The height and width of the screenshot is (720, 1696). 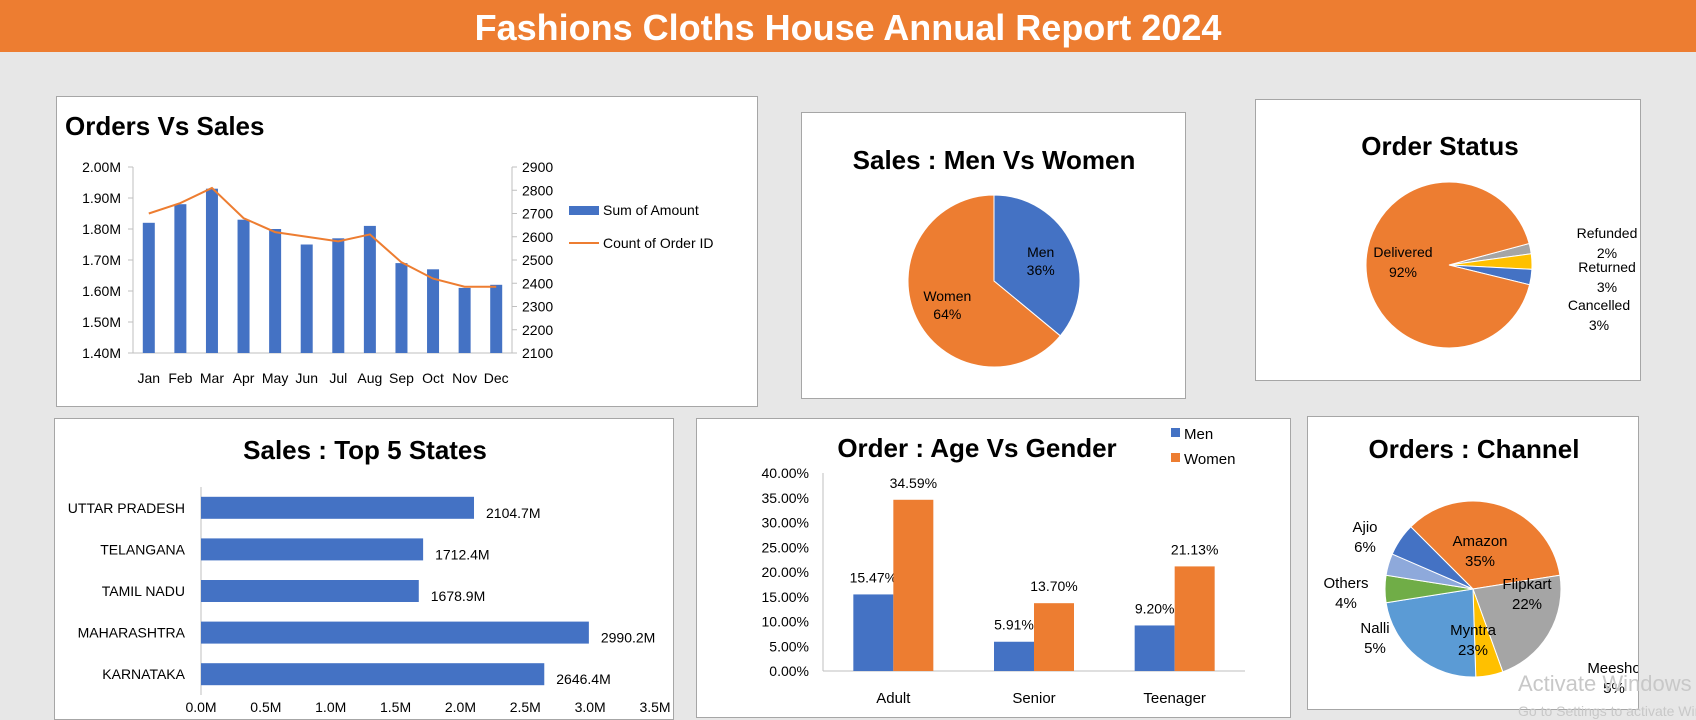 I want to click on data-label: 5.91%, so click(x=1014, y=625).